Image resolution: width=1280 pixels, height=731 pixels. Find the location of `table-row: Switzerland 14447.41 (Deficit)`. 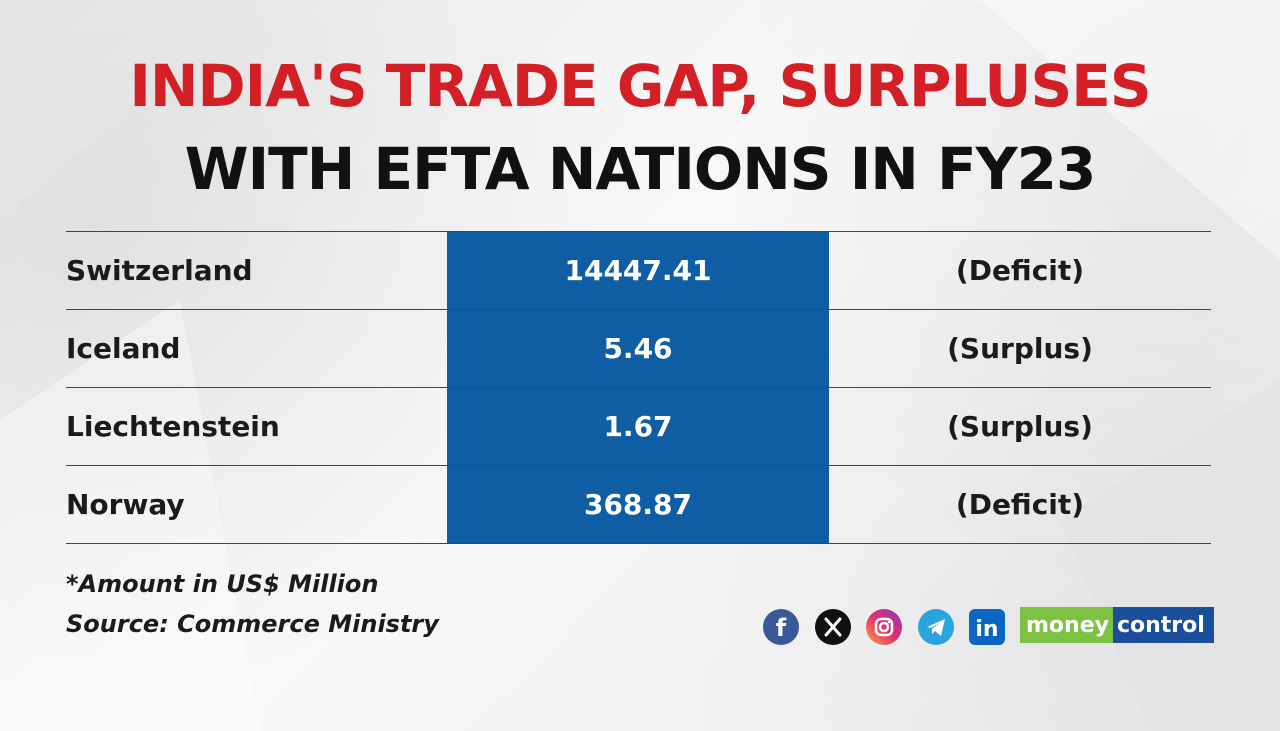

table-row: Switzerland 14447.41 (Deficit) is located at coordinates (638, 270).